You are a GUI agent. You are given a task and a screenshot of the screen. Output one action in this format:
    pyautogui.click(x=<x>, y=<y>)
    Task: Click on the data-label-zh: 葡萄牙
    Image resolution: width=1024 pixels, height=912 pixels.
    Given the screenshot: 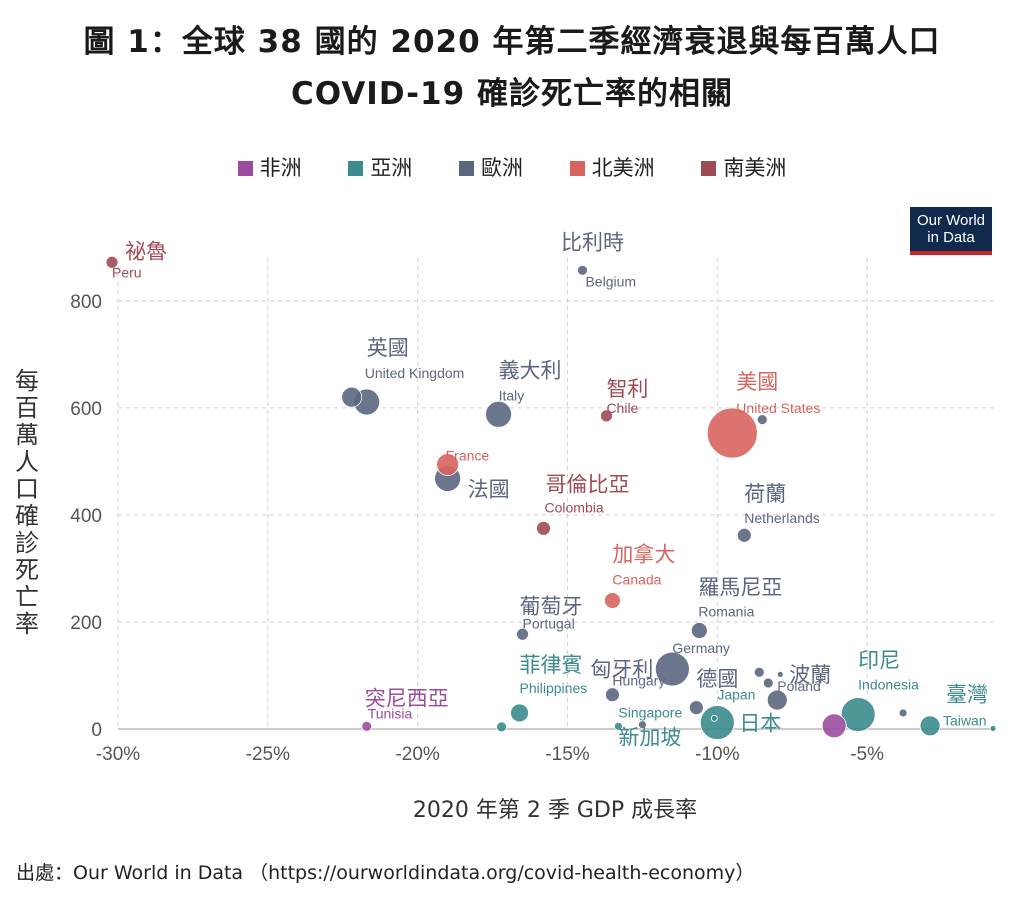 What is the action you would take?
    pyautogui.click(x=551, y=606)
    